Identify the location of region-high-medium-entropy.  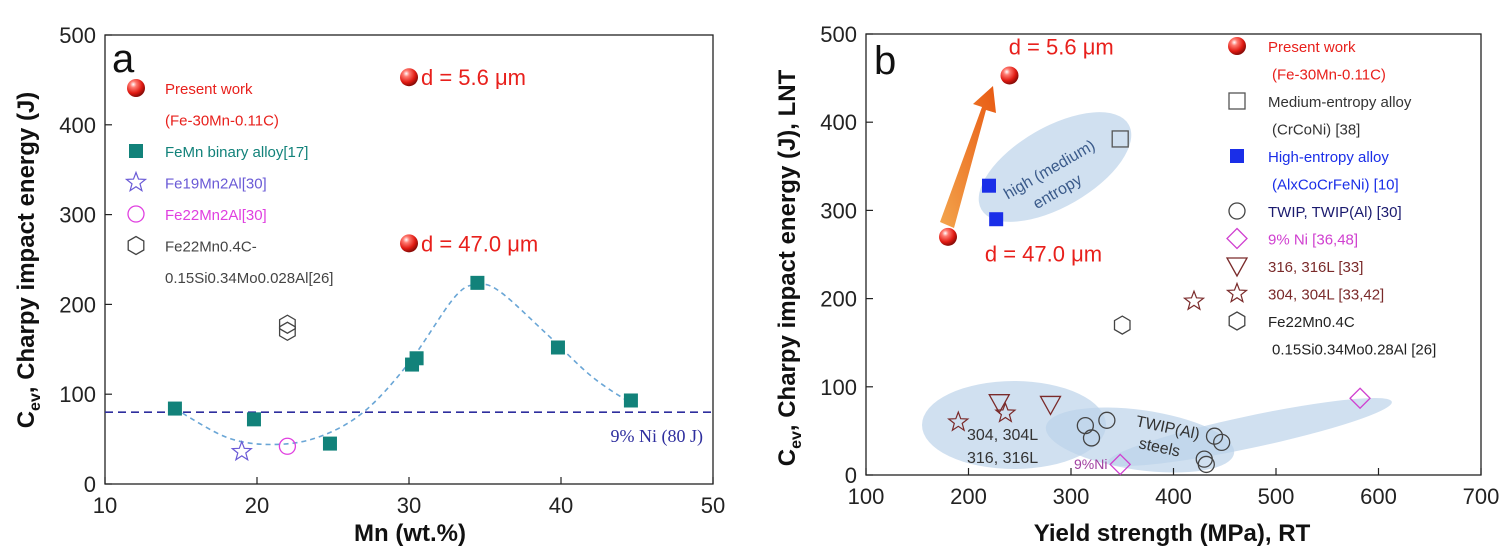
(1055, 167).